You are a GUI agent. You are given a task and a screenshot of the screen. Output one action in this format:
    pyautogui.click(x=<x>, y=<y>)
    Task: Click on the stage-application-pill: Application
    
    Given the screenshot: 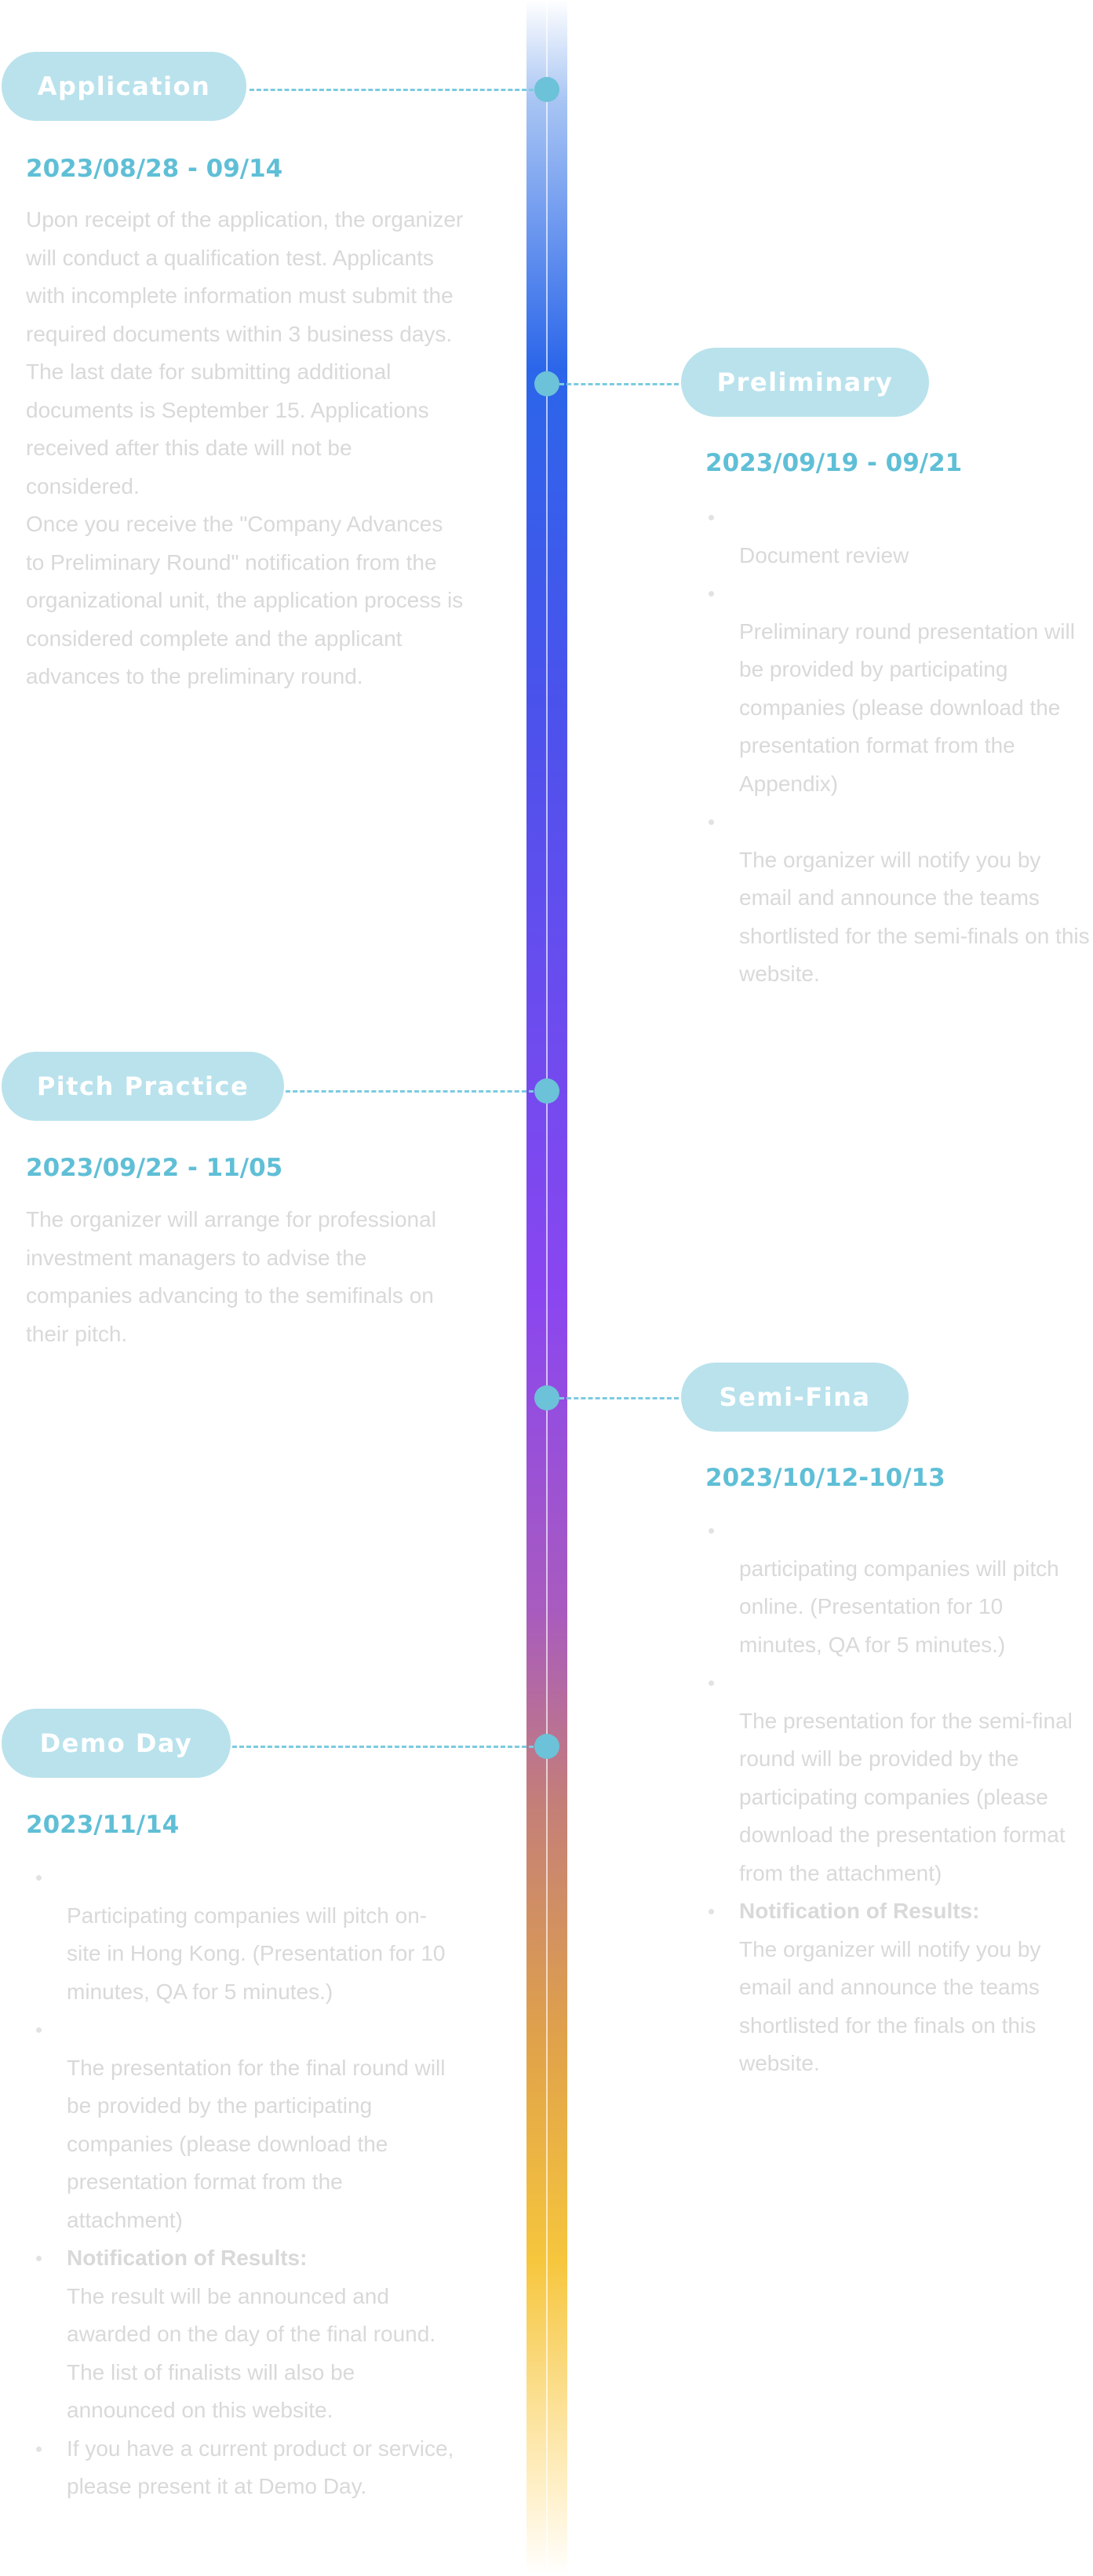 What is the action you would take?
    pyautogui.click(x=124, y=86)
    